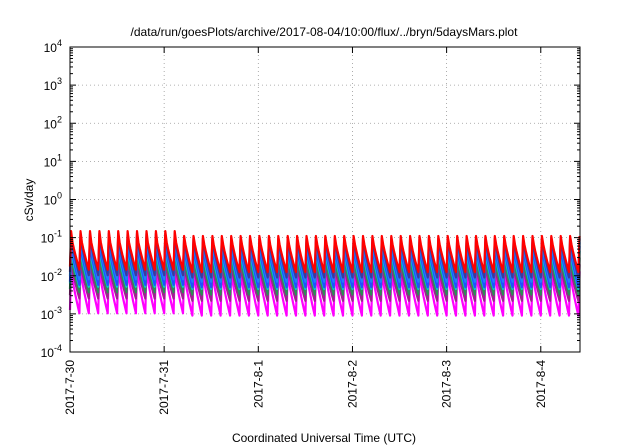 The height and width of the screenshot is (448, 640). What do you see at coordinates (51, 275) in the screenshot?
I see `y-tick-label: 10⁻²` at bounding box center [51, 275].